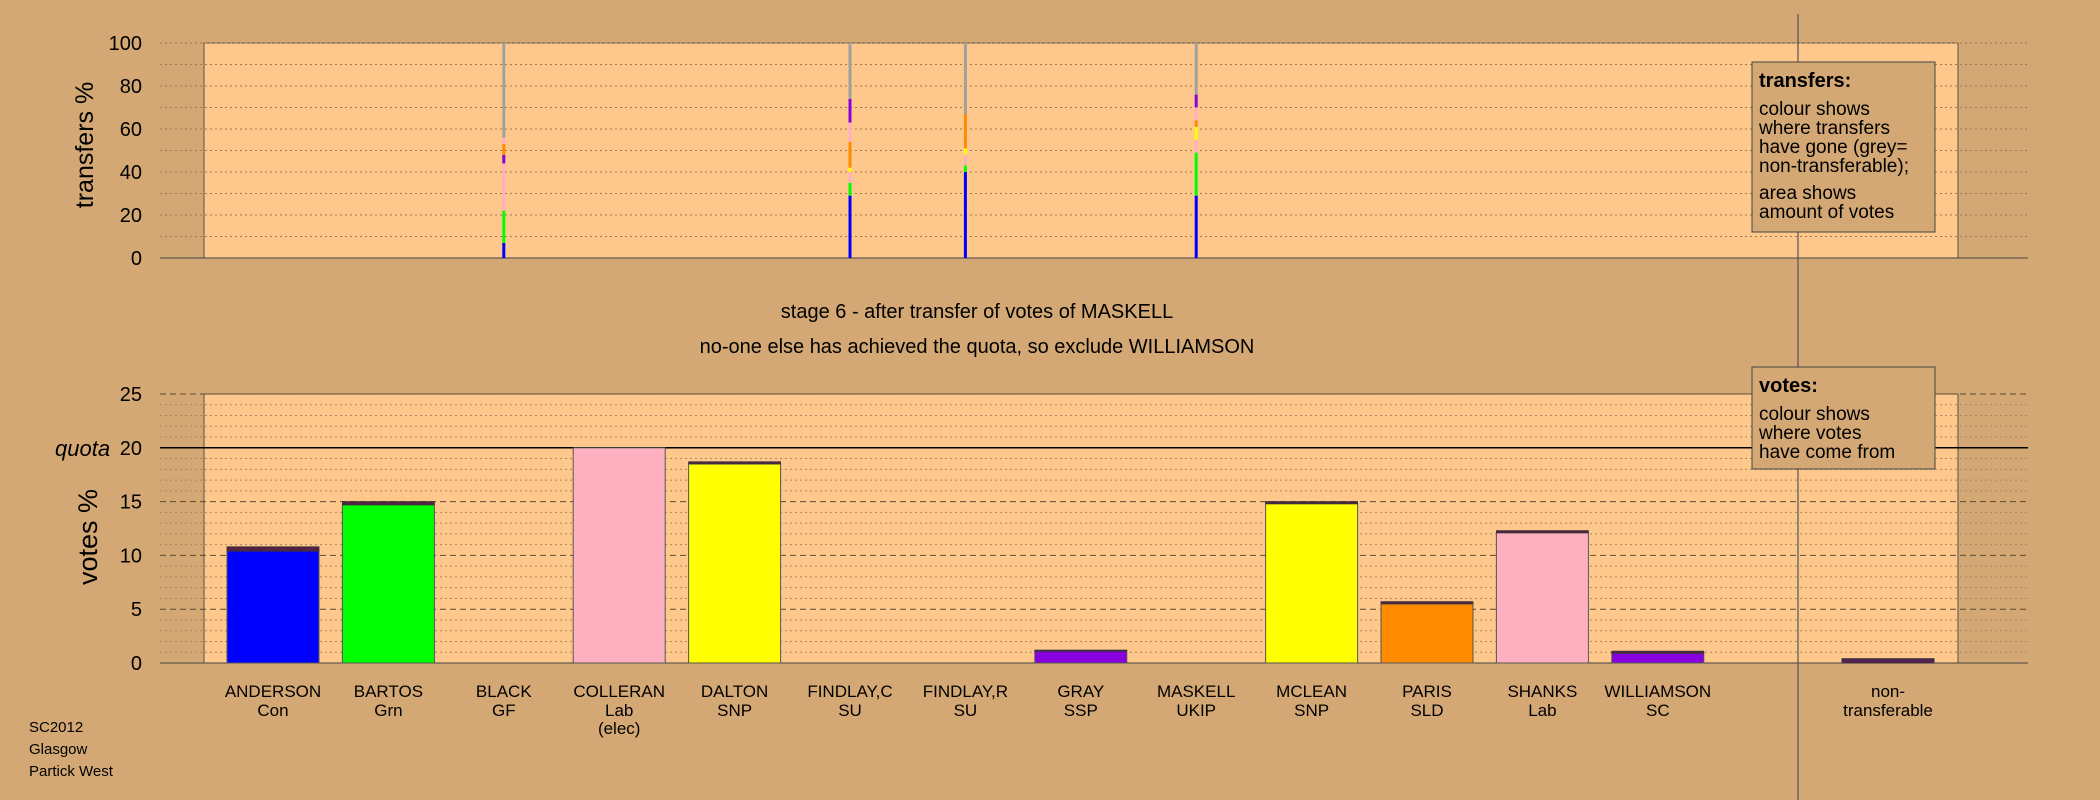 The width and height of the screenshot is (2100, 800). What do you see at coordinates (619, 691) in the screenshot?
I see `candidate-name: COLLERAN` at bounding box center [619, 691].